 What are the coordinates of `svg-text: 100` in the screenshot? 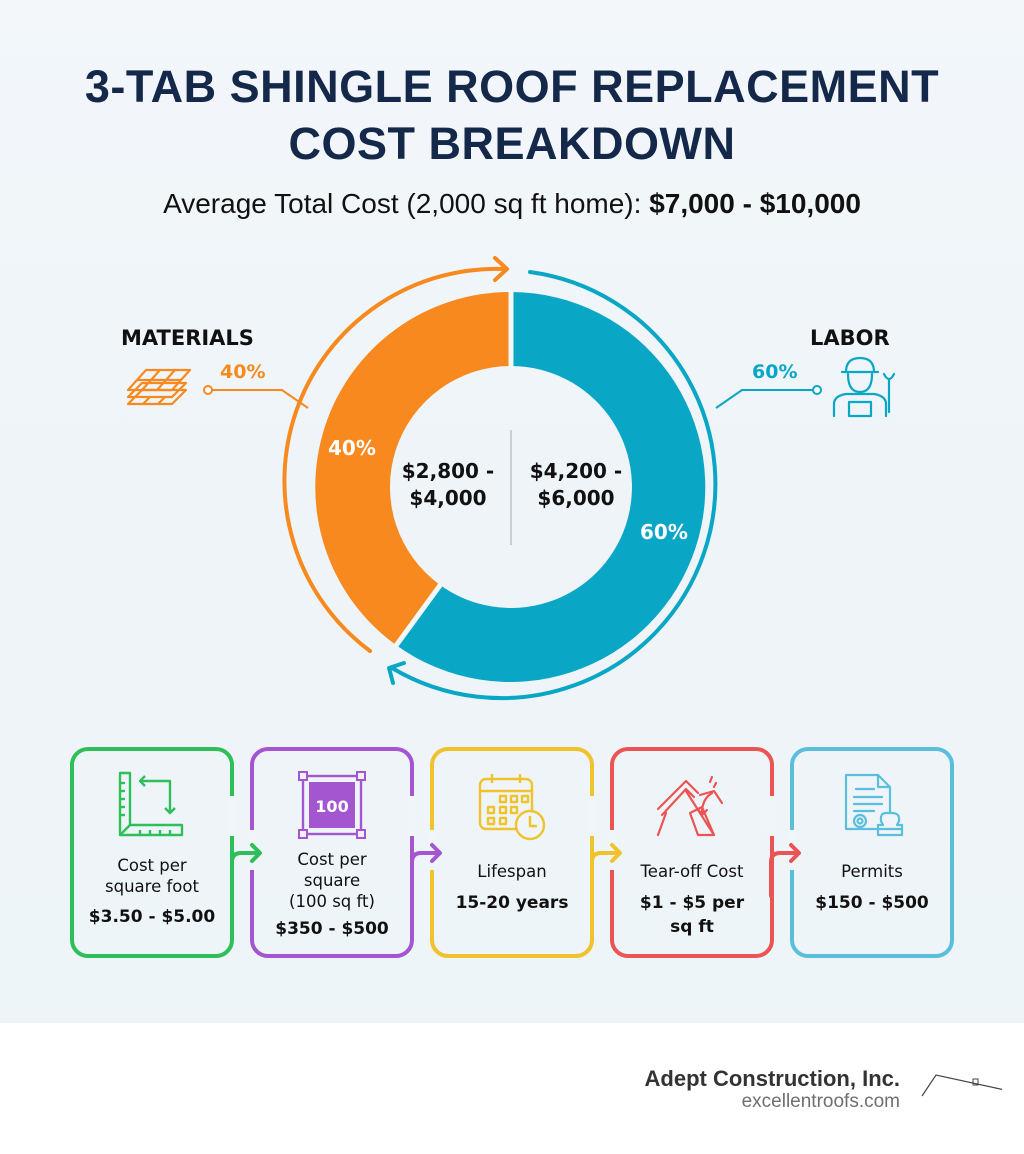 It's located at (331, 806).